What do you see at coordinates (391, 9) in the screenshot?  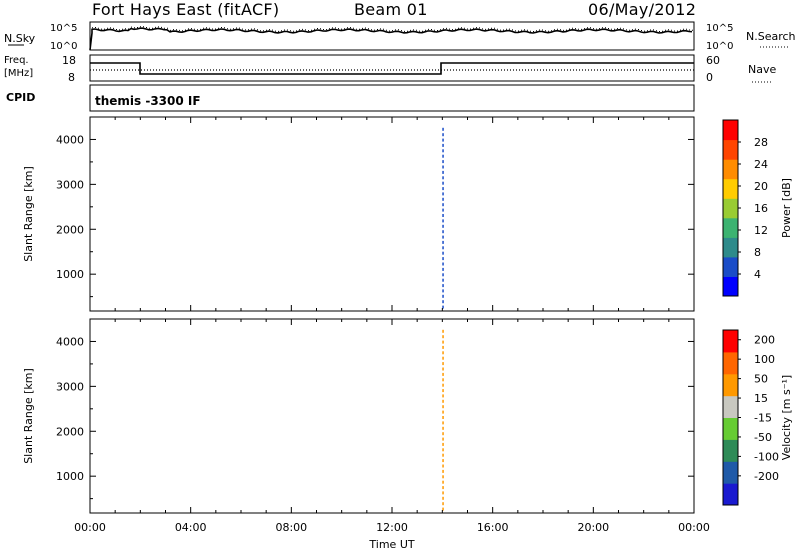 I see `beam-label: Beam 01` at bounding box center [391, 9].